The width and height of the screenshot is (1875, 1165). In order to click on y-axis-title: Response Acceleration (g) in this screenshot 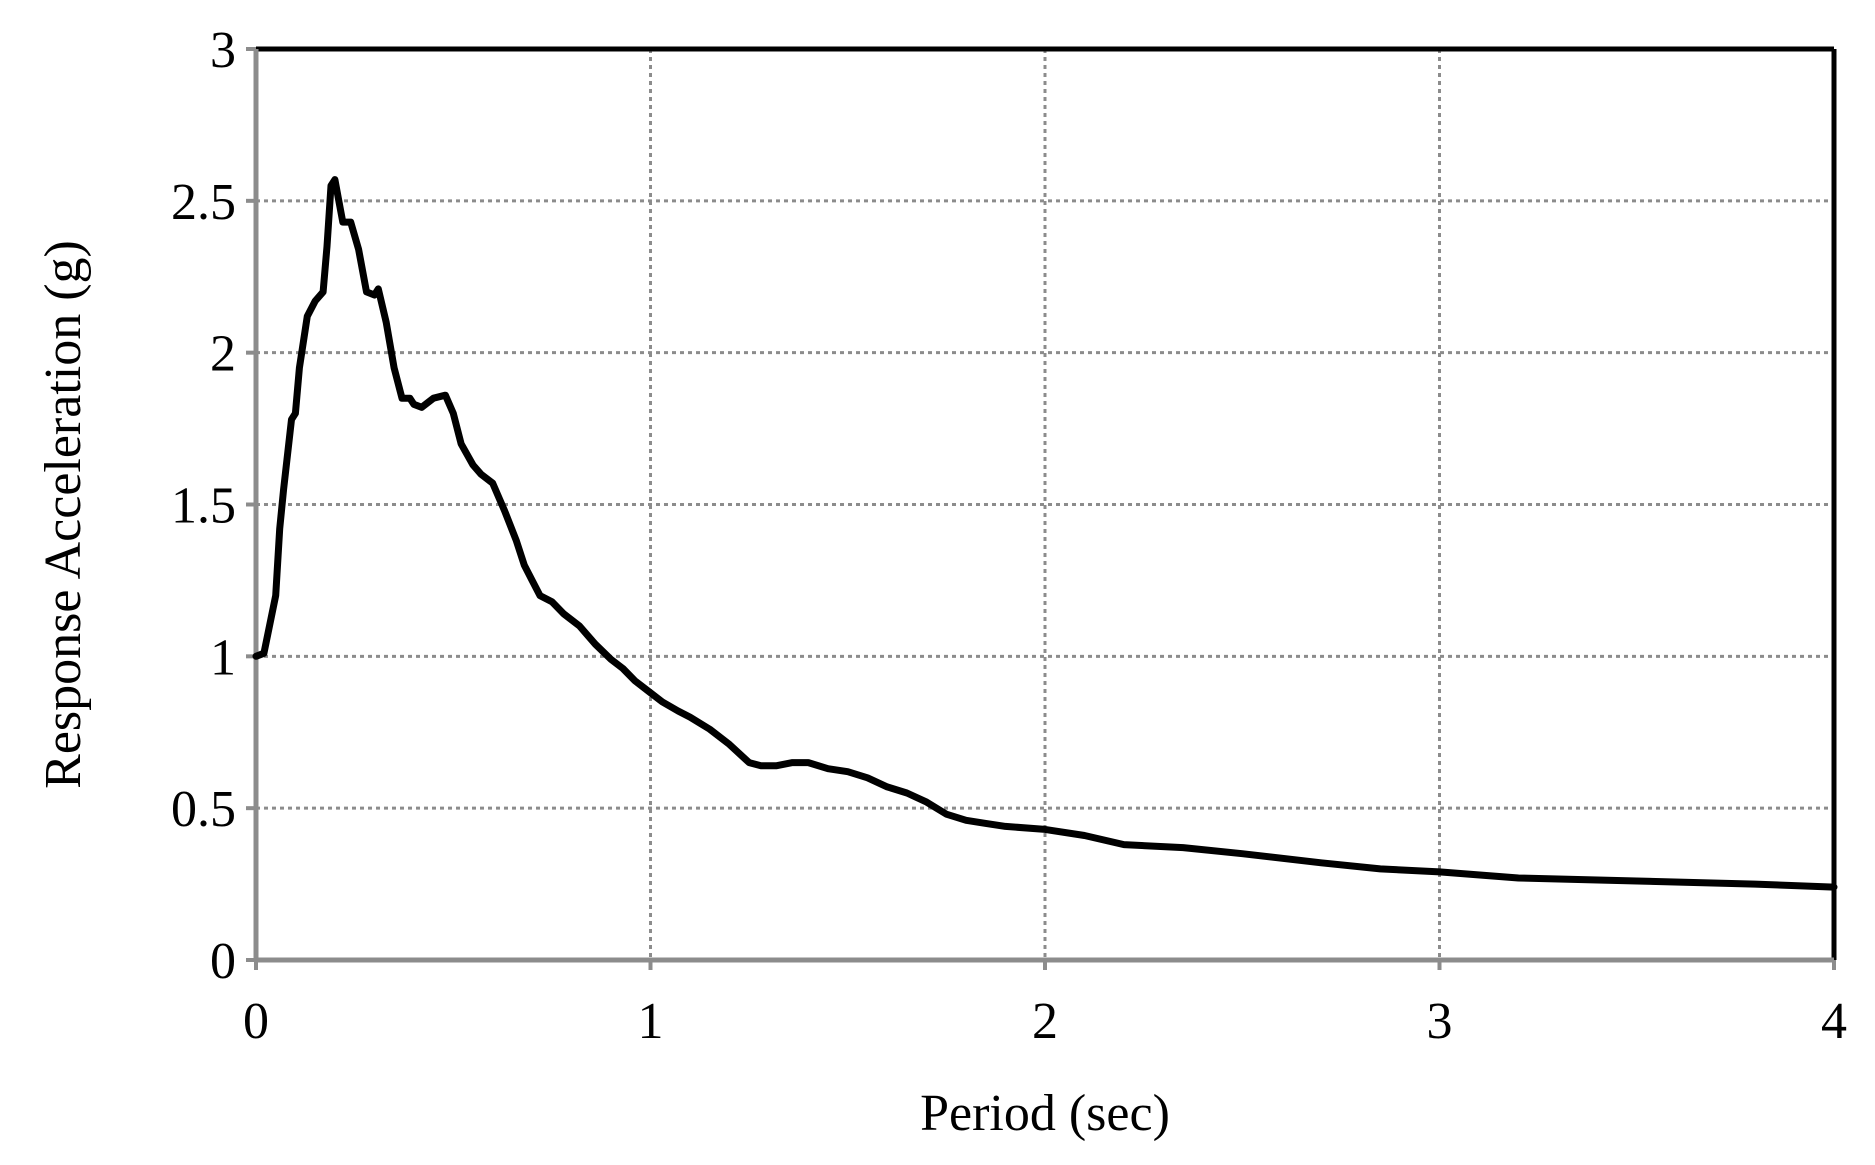, I will do `click(63, 514)`.